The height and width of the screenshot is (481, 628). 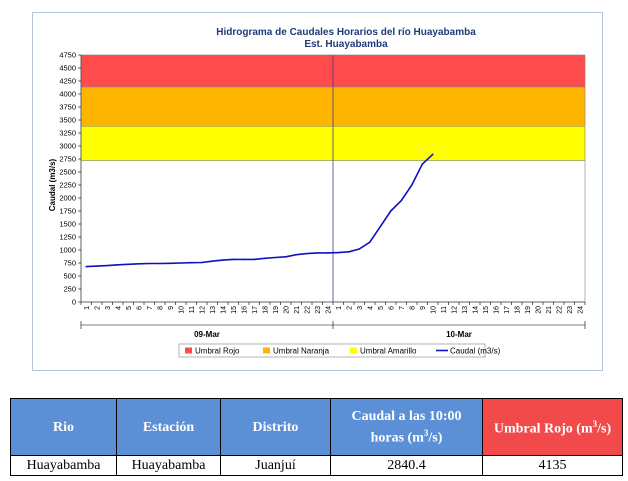 What do you see at coordinates (67, 94) in the screenshot?
I see `y-tick-label: 4000` at bounding box center [67, 94].